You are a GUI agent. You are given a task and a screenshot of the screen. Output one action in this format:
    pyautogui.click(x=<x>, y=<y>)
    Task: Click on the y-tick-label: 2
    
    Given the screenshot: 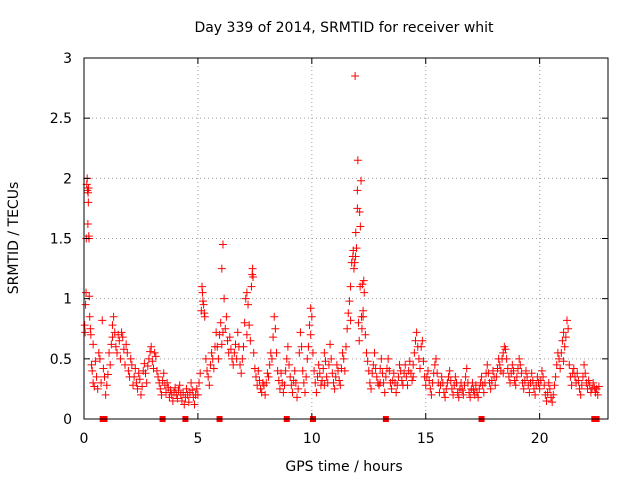 What is the action you would take?
    pyautogui.click(x=67, y=179)
    